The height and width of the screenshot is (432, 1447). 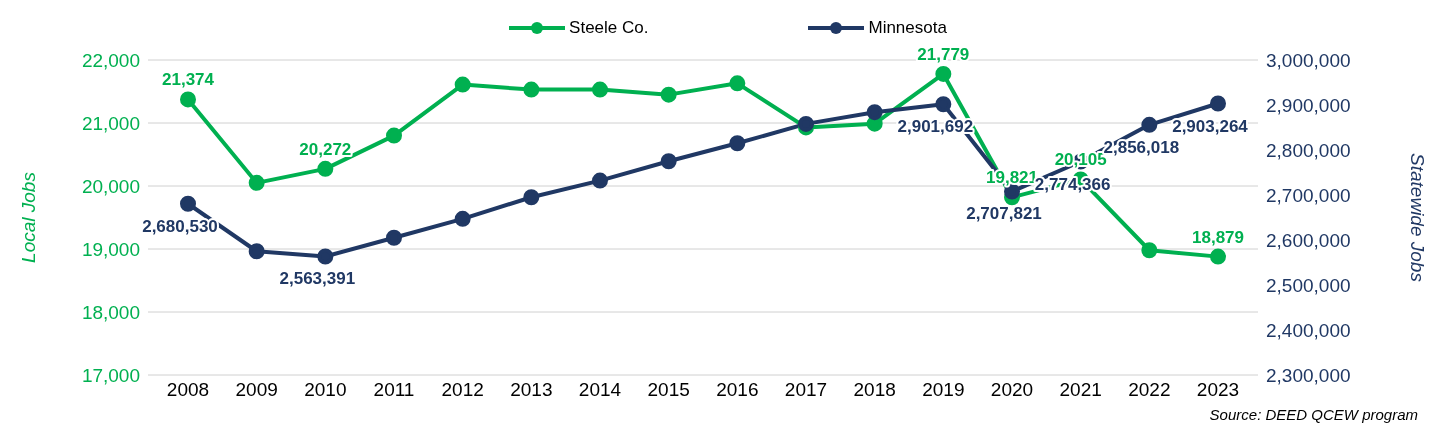 What do you see at coordinates (1218, 390) in the screenshot?
I see `x-tick-label: 2023` at bounding box center [1218, 390].